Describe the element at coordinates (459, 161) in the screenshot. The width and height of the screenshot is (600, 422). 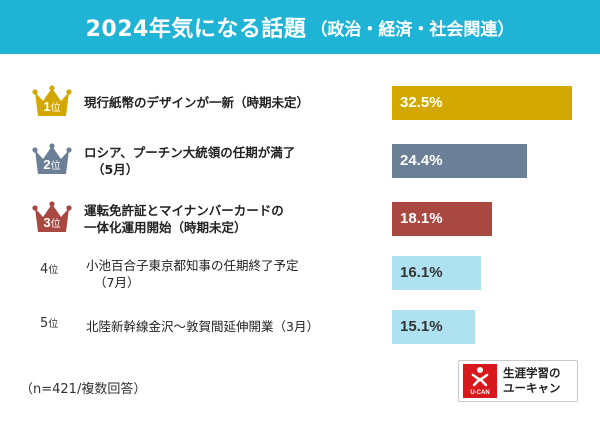
I see `value-bar: 24.4%` at that location.